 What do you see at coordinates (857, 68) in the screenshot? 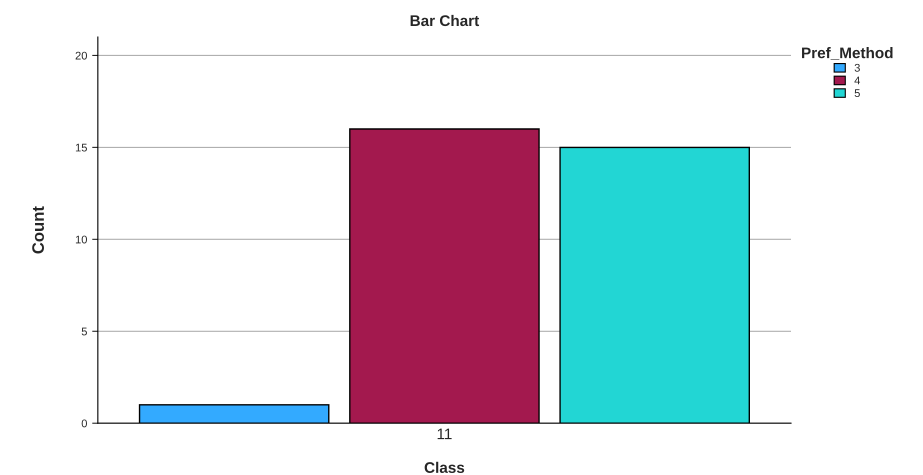
I see `legend-label: 3` at bounding box center [857, 68].